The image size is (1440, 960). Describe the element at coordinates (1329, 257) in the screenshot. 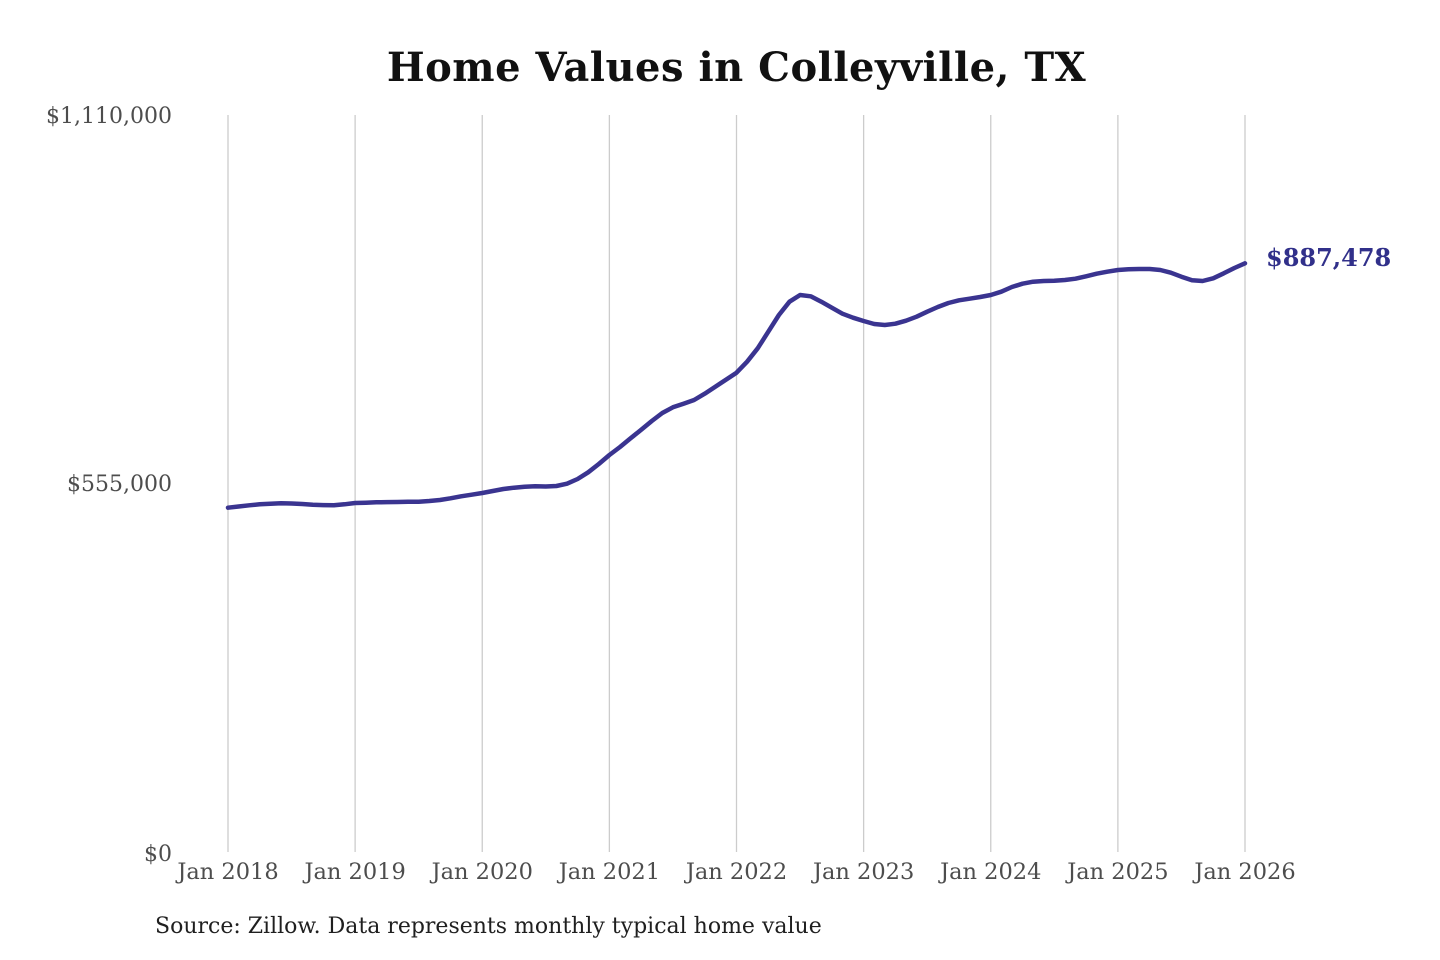

I see `latest-value-annotation: $887,478` at that location.